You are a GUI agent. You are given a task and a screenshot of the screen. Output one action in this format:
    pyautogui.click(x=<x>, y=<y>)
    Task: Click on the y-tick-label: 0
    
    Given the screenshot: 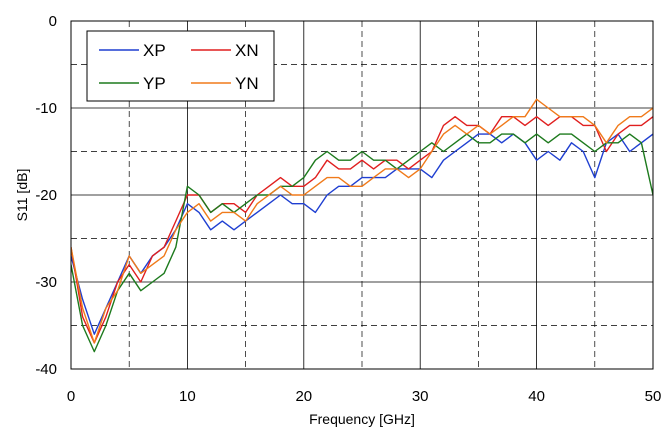 What is the action you would take?
    pyautogui.click(x=53, y=21)
    